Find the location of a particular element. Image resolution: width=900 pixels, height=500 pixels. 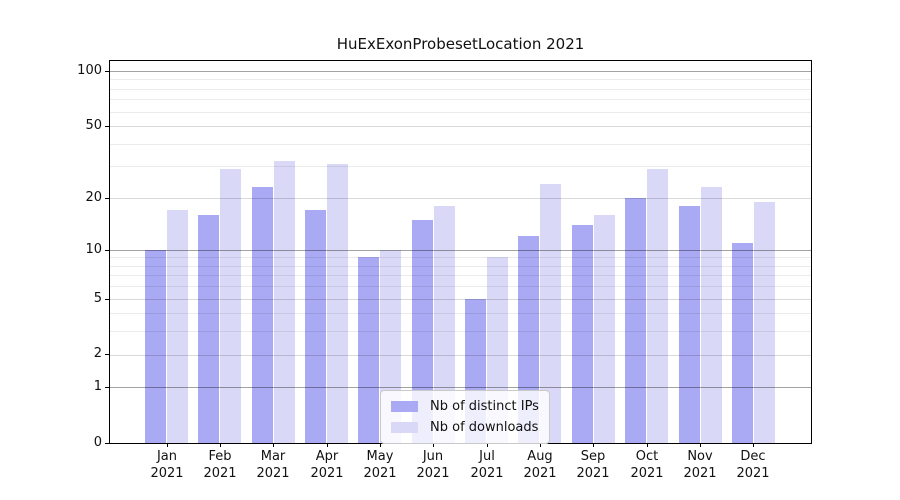

bar-downloads-dec is located at coordinates (764, 322).